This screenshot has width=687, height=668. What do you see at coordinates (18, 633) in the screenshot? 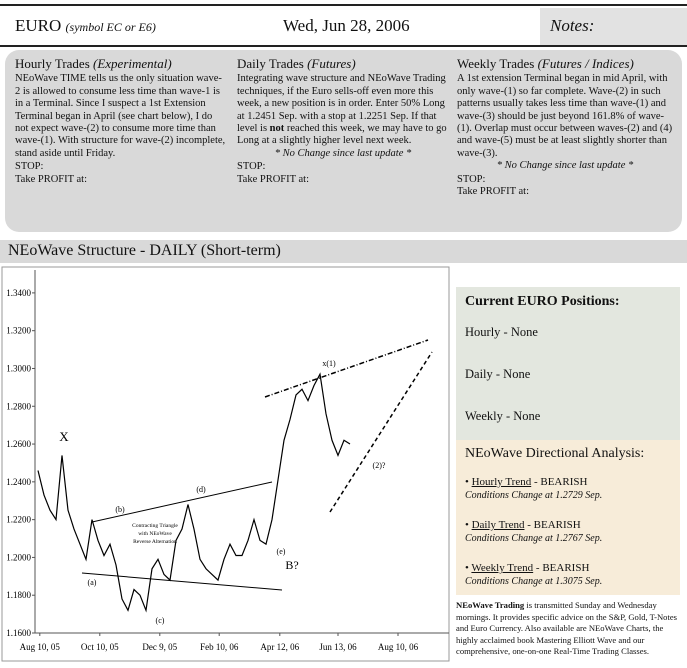
I see `y-tick-label: 1.1600` at bounding box center [18, 633].